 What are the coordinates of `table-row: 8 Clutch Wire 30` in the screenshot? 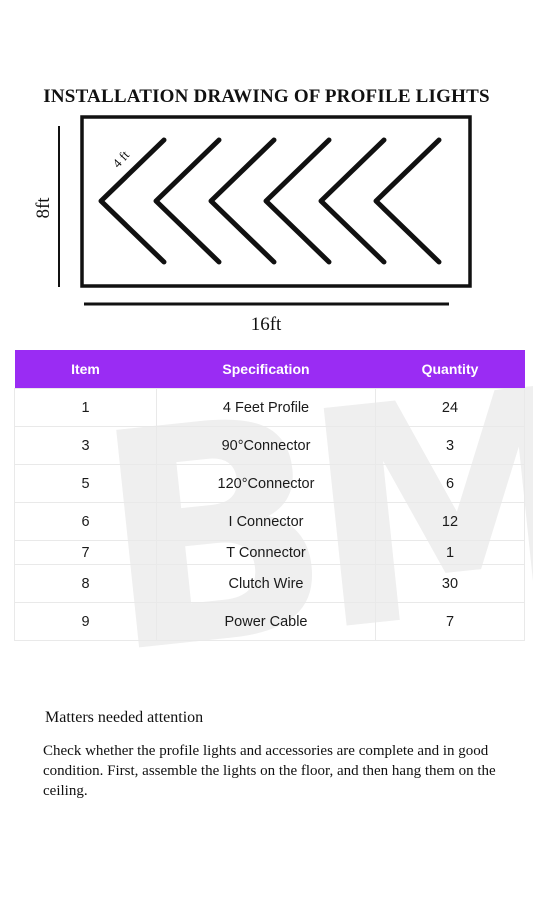 It's located at (269, 583).